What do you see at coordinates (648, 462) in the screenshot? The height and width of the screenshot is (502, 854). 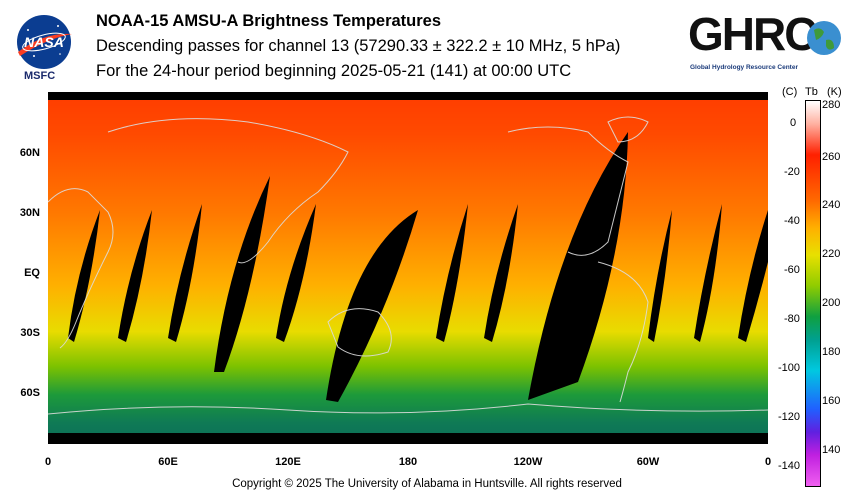 I see `lon-label-60w: 60W` at bounding box center [648, 462].